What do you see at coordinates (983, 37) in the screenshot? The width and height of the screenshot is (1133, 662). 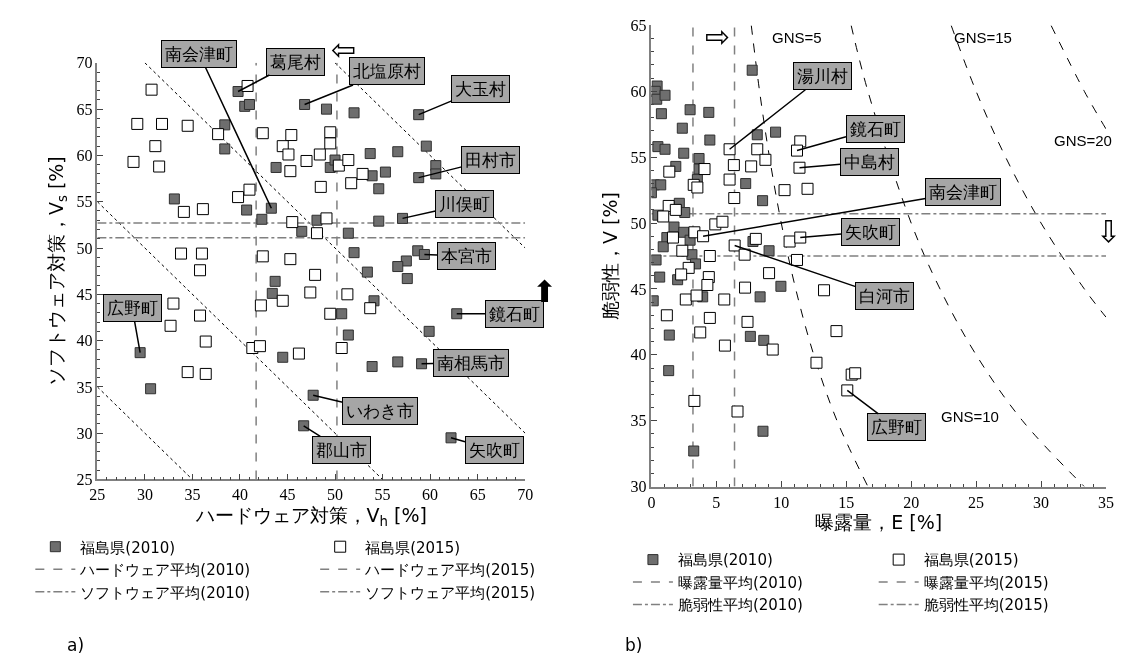 I see `series-label: GNS=15` at bounding box center [983, 37].